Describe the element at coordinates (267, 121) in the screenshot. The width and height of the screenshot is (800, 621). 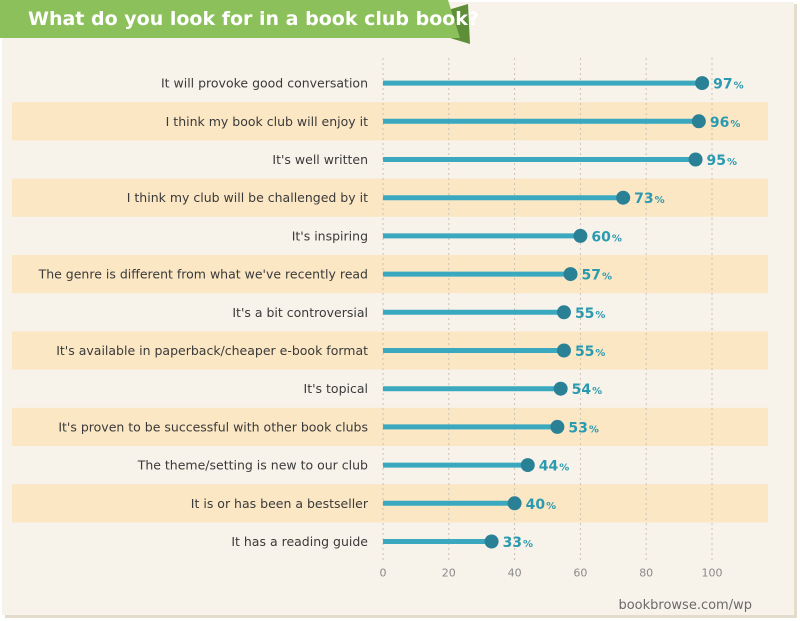
I see `category-label: I think my book club will enjoy it` at that location.